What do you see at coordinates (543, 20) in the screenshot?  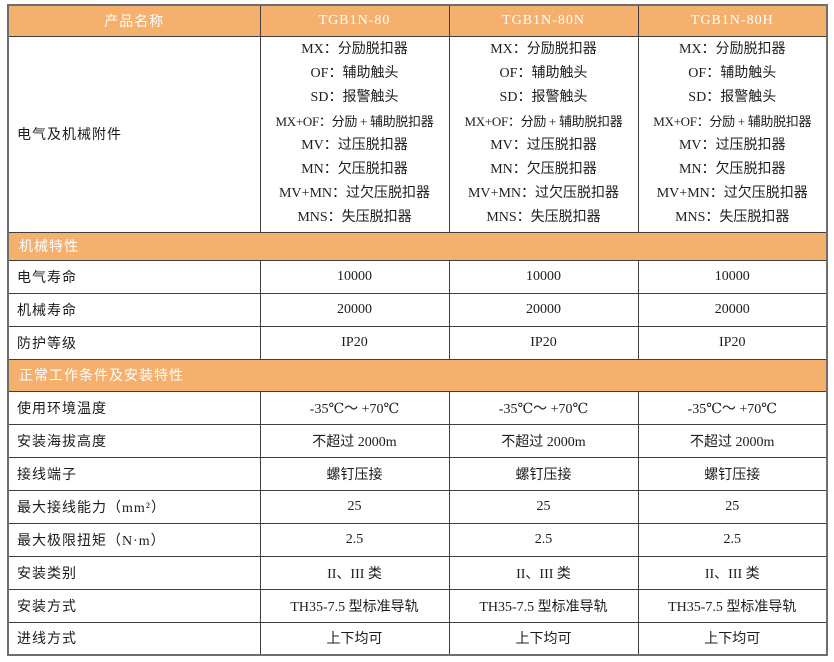 I see `column-header-tgb1n-80n: TGB1N-80N` at bounding box center [543, 20].